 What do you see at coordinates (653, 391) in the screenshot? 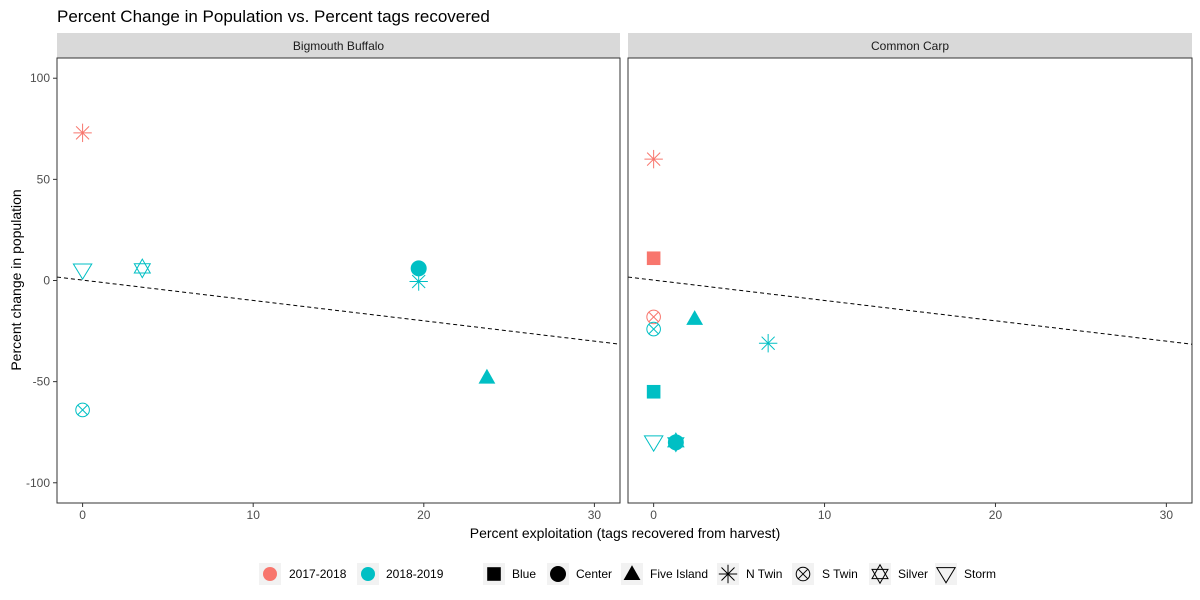
I see `point-blue-2018-2019` at bounding box center [653, 391].